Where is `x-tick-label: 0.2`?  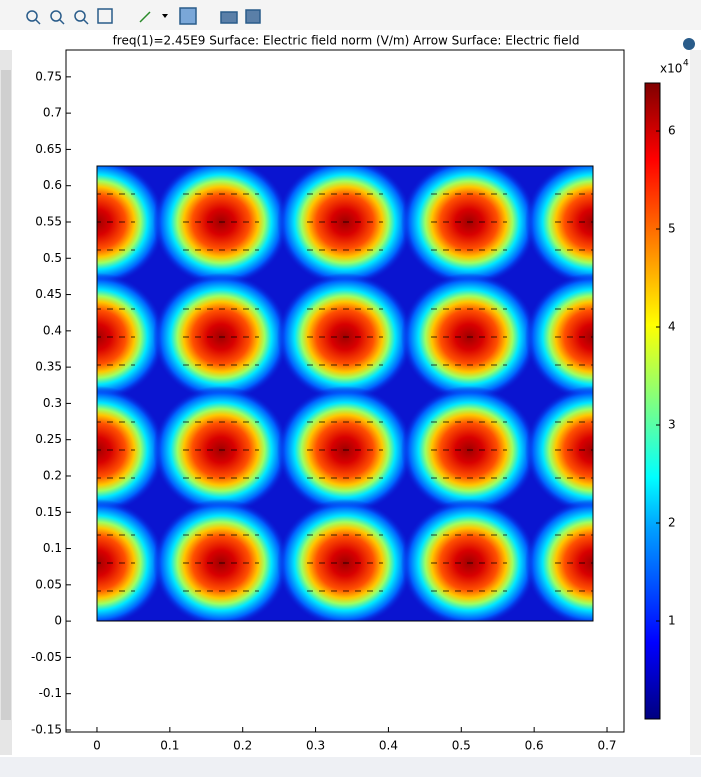
x-tick-label: 0.2 is located at coordinates (242, 746).